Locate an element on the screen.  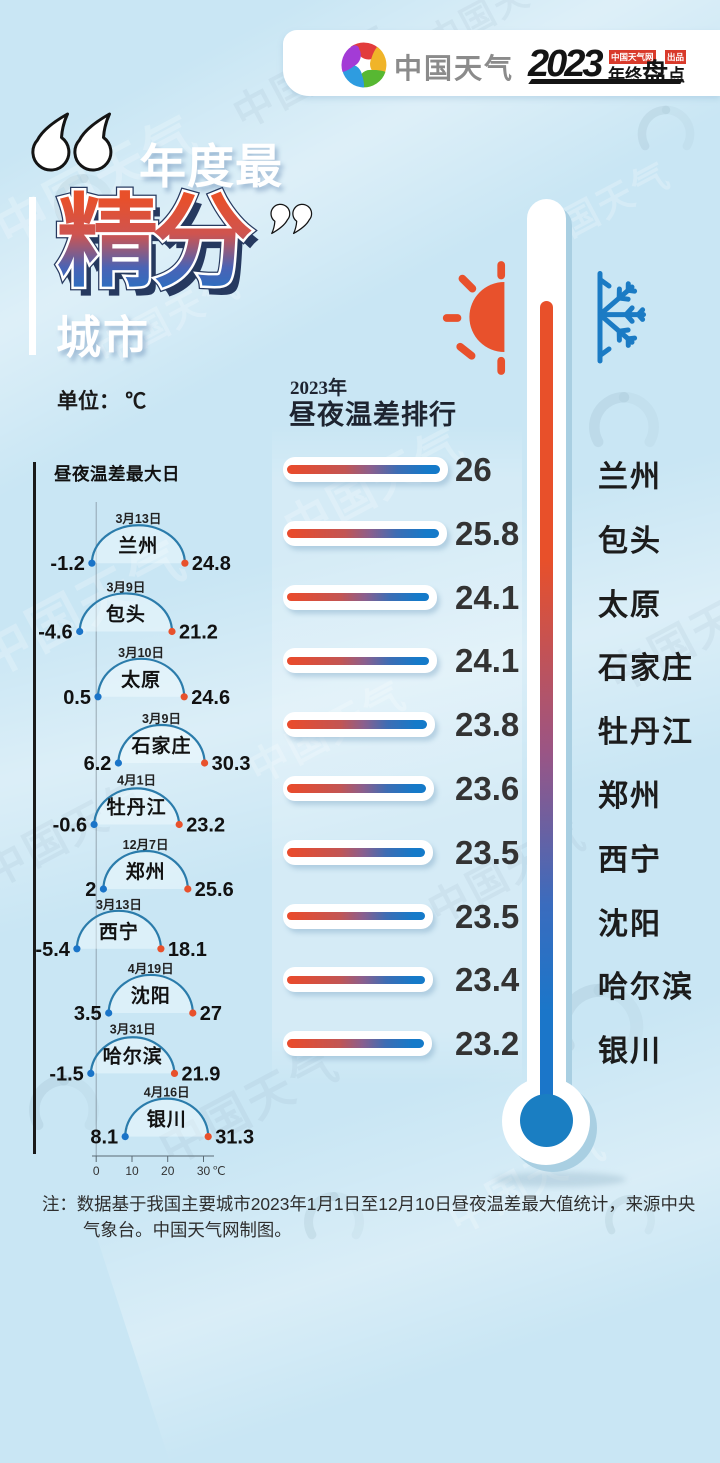
svg-text: 30 is located at coordinates (204, 1171).